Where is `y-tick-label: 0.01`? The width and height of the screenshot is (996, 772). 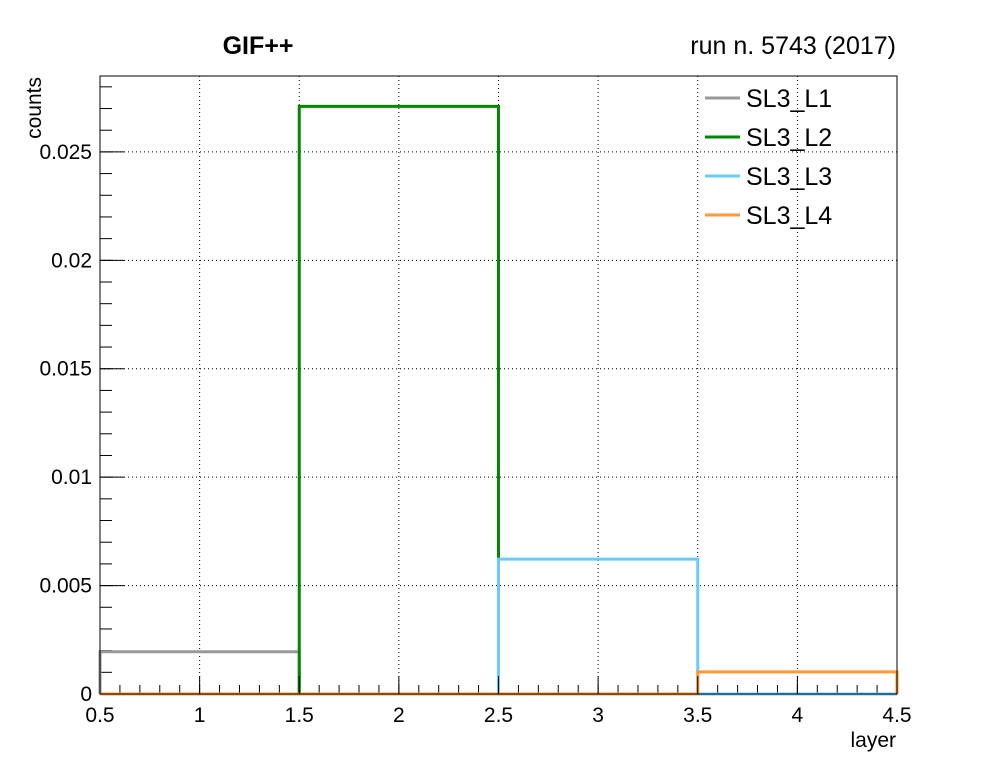 y-tick-label: 0.01 is located at coordinates (71, 477).